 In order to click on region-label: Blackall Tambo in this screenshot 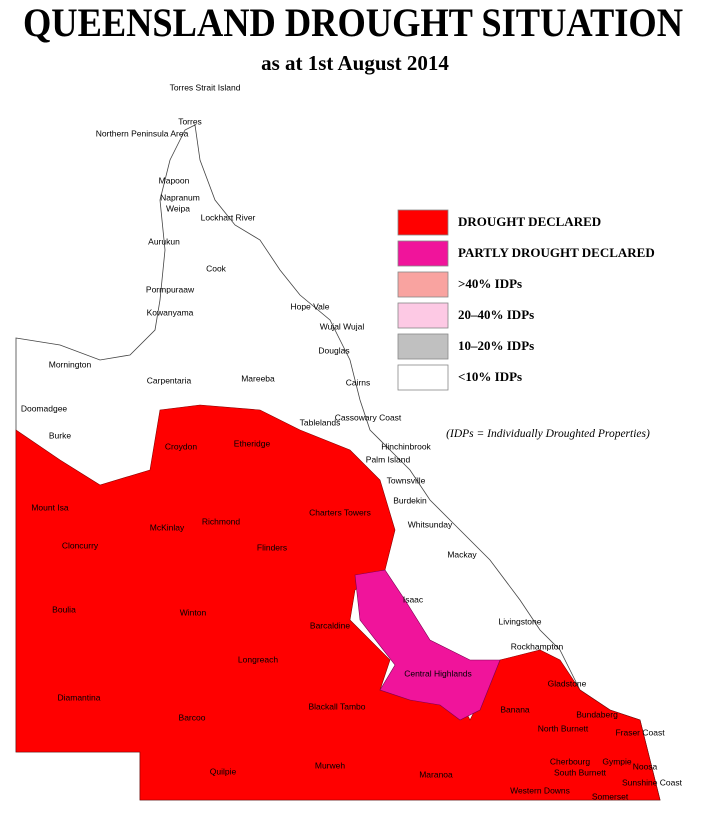, I will do `click(336, 706)`.